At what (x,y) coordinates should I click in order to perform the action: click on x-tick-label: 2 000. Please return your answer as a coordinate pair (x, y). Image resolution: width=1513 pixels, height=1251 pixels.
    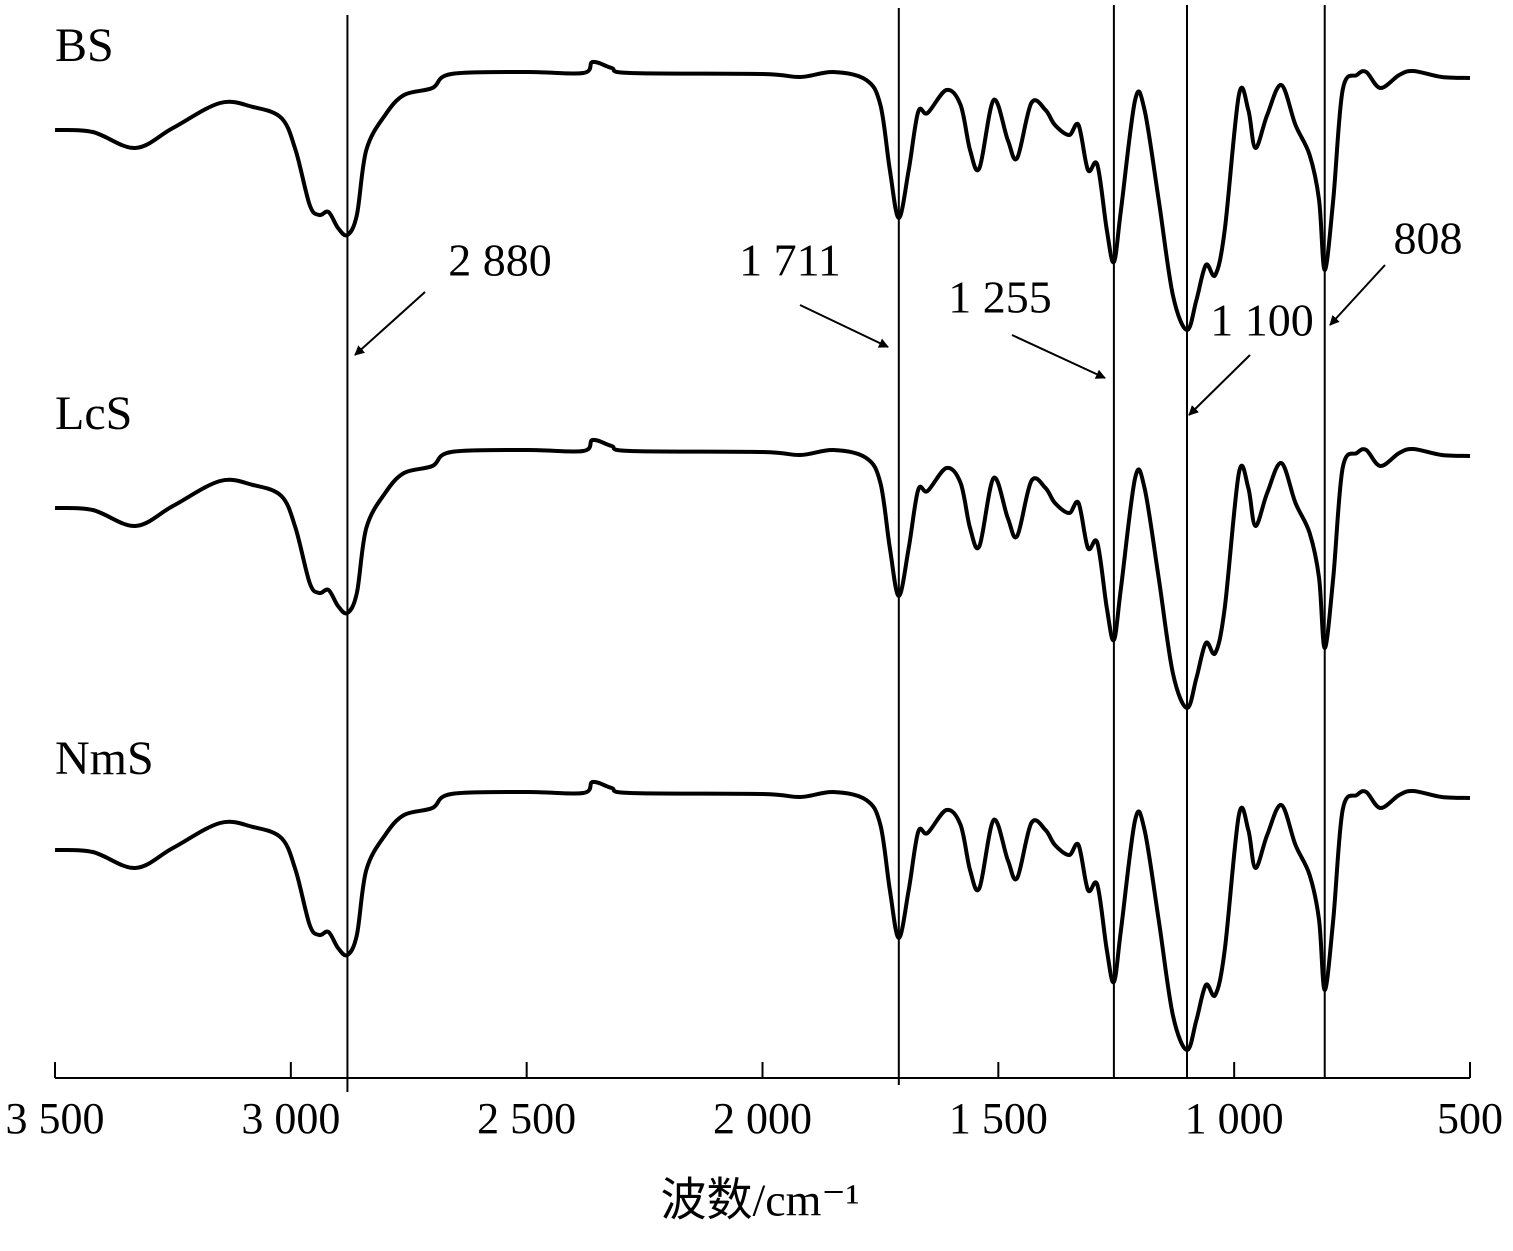
    Looking at the image, I should click on (762, 1118).